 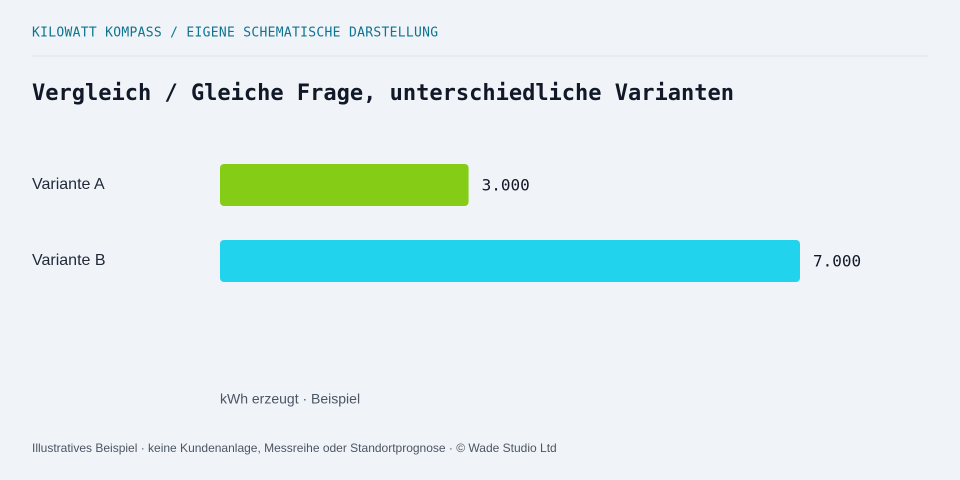 What do you see at coordinates (69, 260) in the screenshot?
I see `category-label: Variante B` at bounding box center [69, 260].